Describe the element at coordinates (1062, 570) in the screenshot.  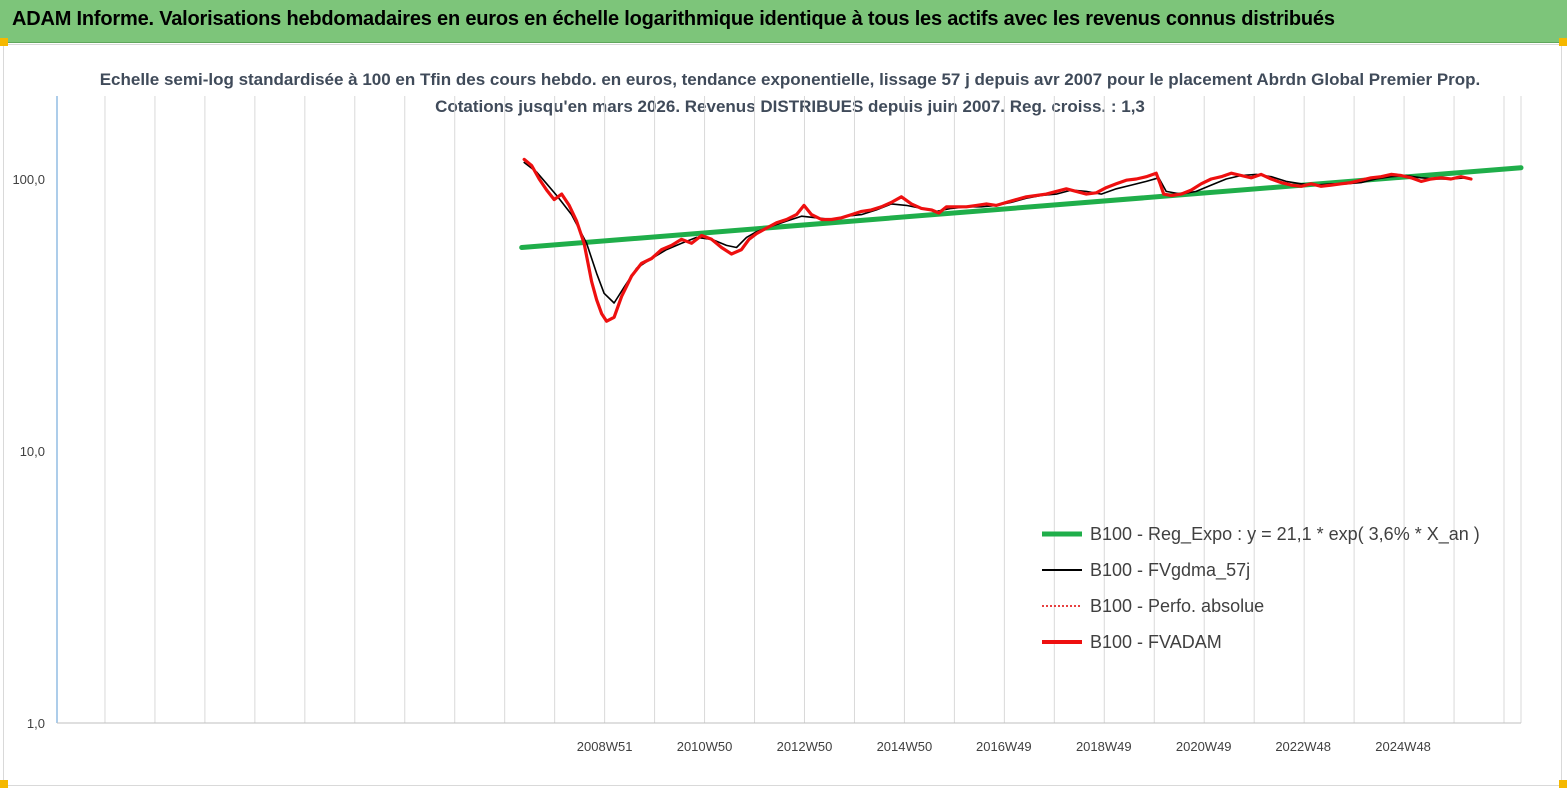
I see `legend-swatch-fvgdma` at that location.